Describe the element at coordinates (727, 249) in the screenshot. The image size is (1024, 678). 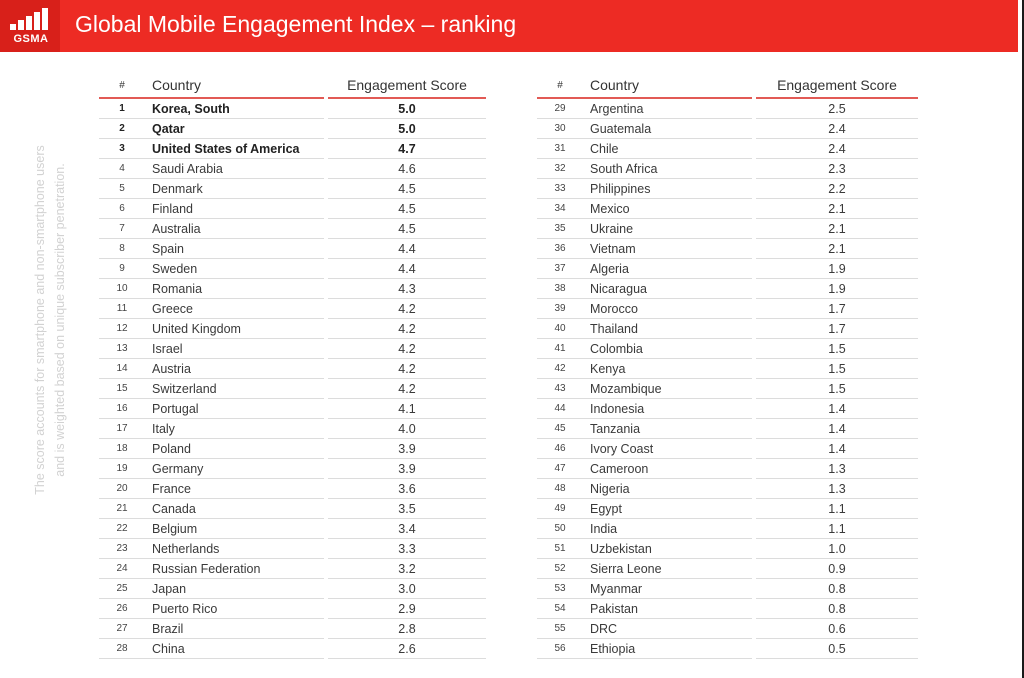
I see `table-row: 36 Vietnam 2.1` at that location.